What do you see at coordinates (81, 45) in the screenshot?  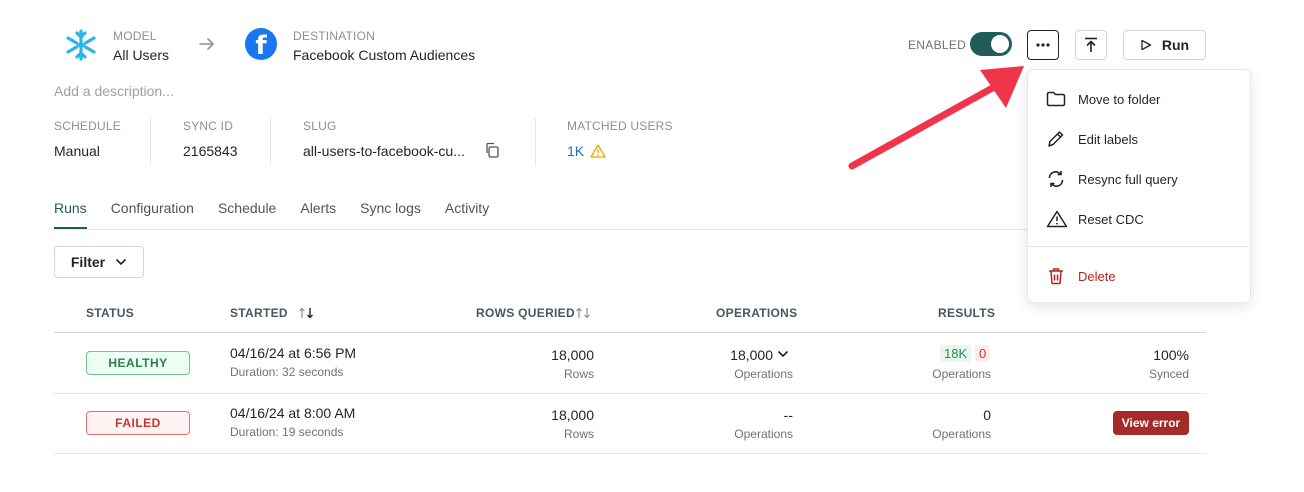 I see `snowflake-logo-icon` at bounding box center [81, 45].